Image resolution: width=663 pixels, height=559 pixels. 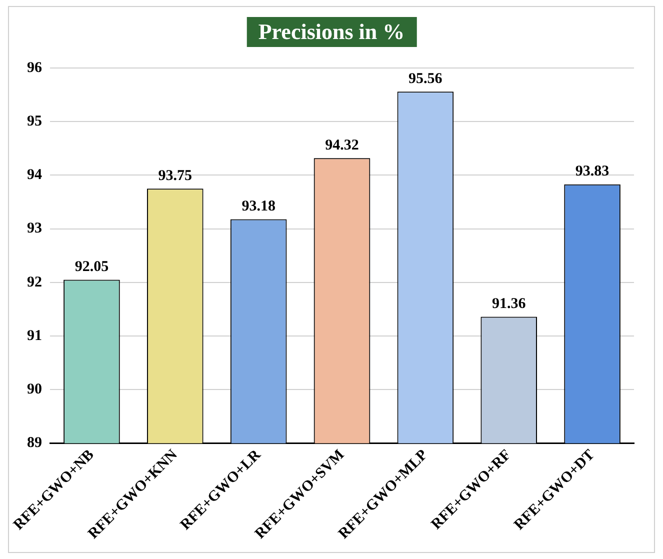 What do you see at coordinates (34, 336) in the screenshot?
I see `y-tick-label: 91` at bounding box center [34, 336].